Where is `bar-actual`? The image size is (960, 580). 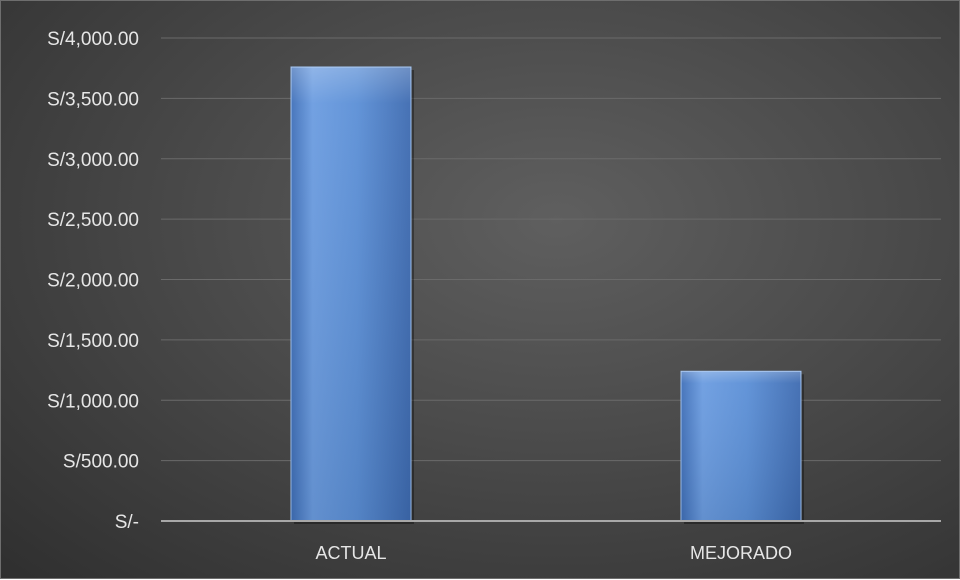 bar-actual is located at coordinates (352, 295).